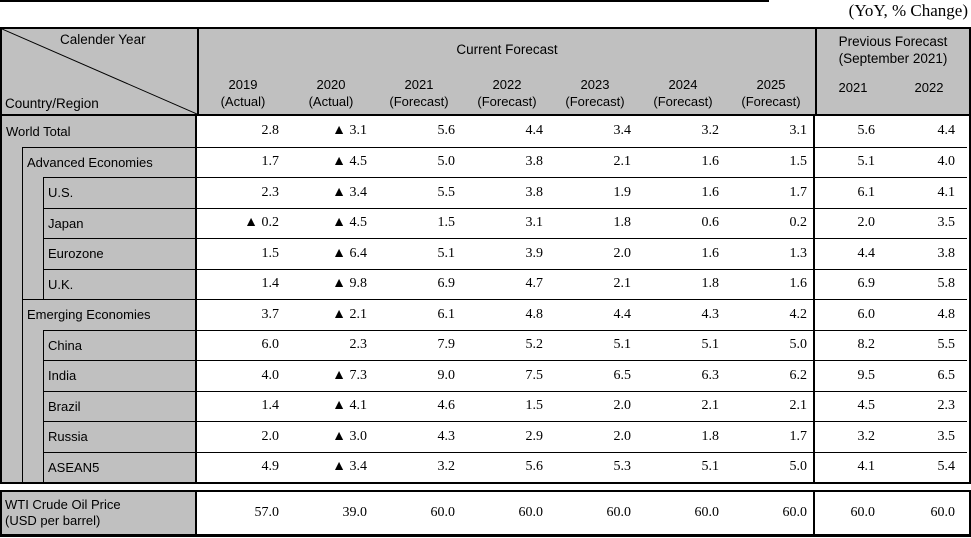  I want to click on value-cell-2022: 5.2, so click(505, 345).